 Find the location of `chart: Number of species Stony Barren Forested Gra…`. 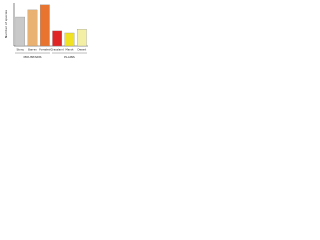

chart: Number of species Stony Barren Forested Gra… is located at coordinates (46, 31).